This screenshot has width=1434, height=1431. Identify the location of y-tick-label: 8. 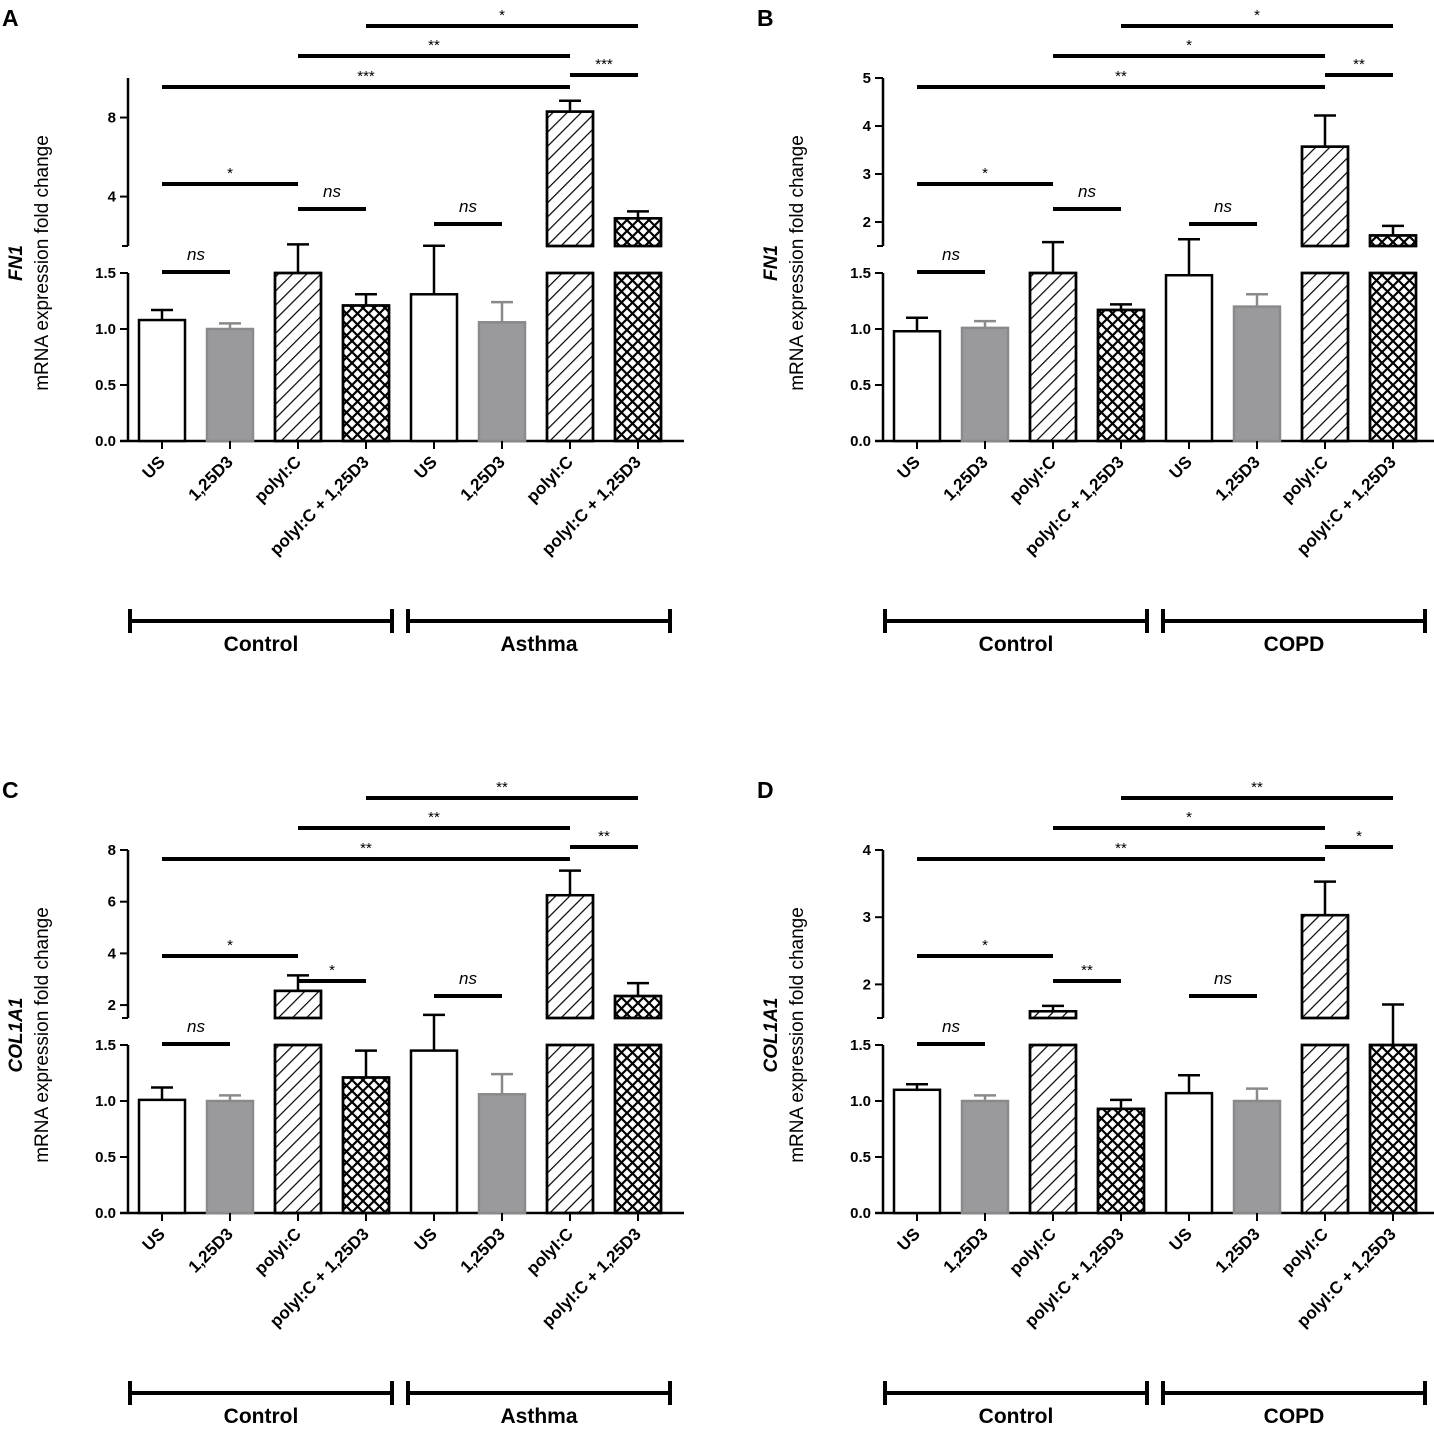
(112, 118).